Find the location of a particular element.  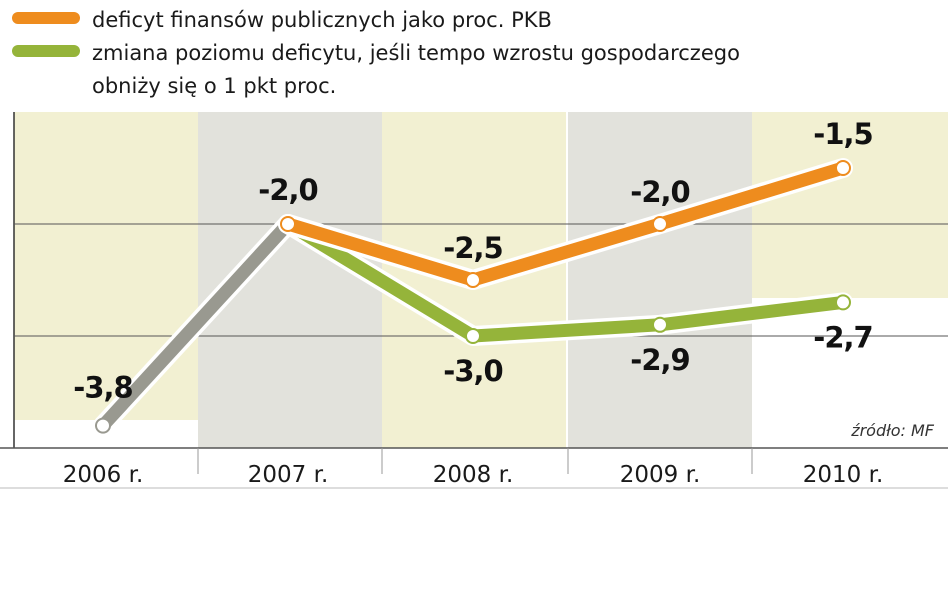

history-line is located at coordinates (195, 325).